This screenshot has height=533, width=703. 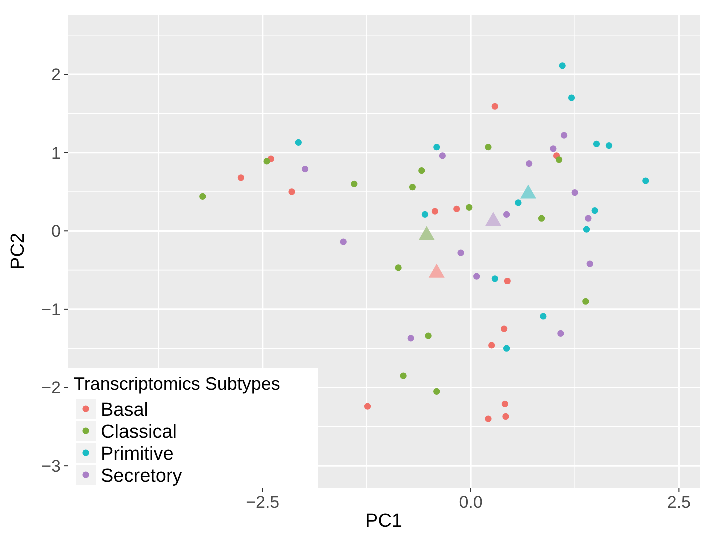 What do you see at coordinates (51, 388) in the screenshot?
I see `y-tick-label: −2` at bounding box center [51, 388].